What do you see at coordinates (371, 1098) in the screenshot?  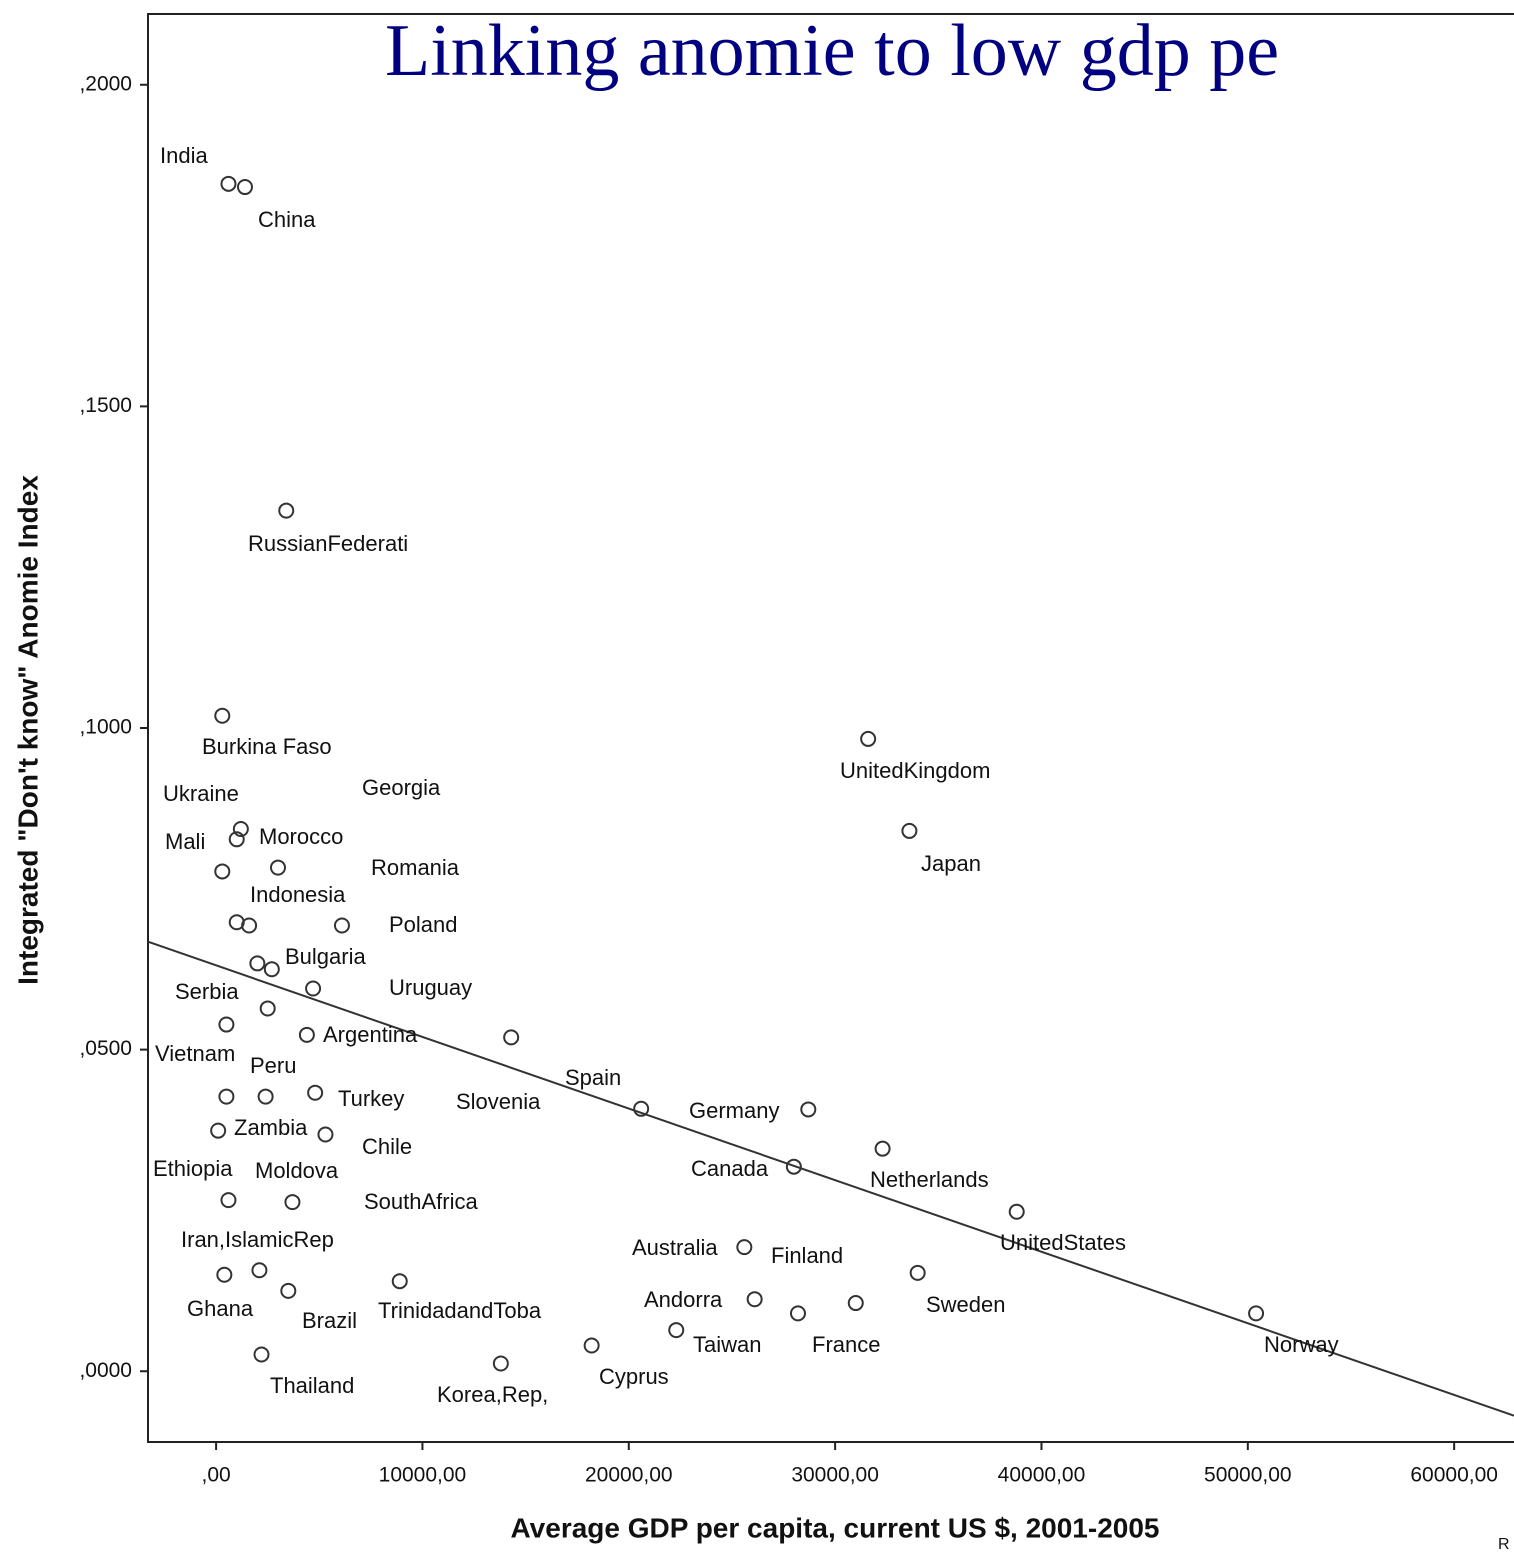 I see `point-label: Turkey` at bounding box center [371, 1098].